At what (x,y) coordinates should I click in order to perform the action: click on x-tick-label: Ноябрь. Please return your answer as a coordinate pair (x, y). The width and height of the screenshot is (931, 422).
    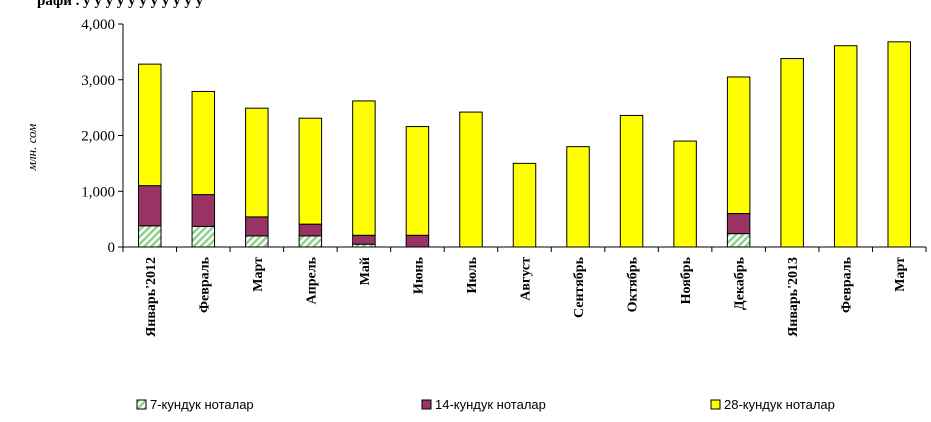
    Looking at the image, I should click on (686, 280).